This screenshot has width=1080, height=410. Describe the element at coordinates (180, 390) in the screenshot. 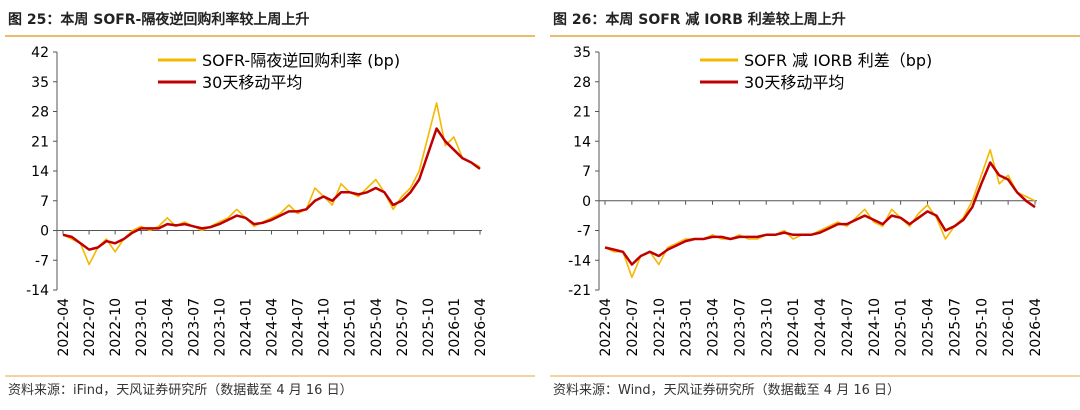

I see `source: 资料来源：iFind，天风证券研究所（数据截至 4 月 16 日）` at that location.